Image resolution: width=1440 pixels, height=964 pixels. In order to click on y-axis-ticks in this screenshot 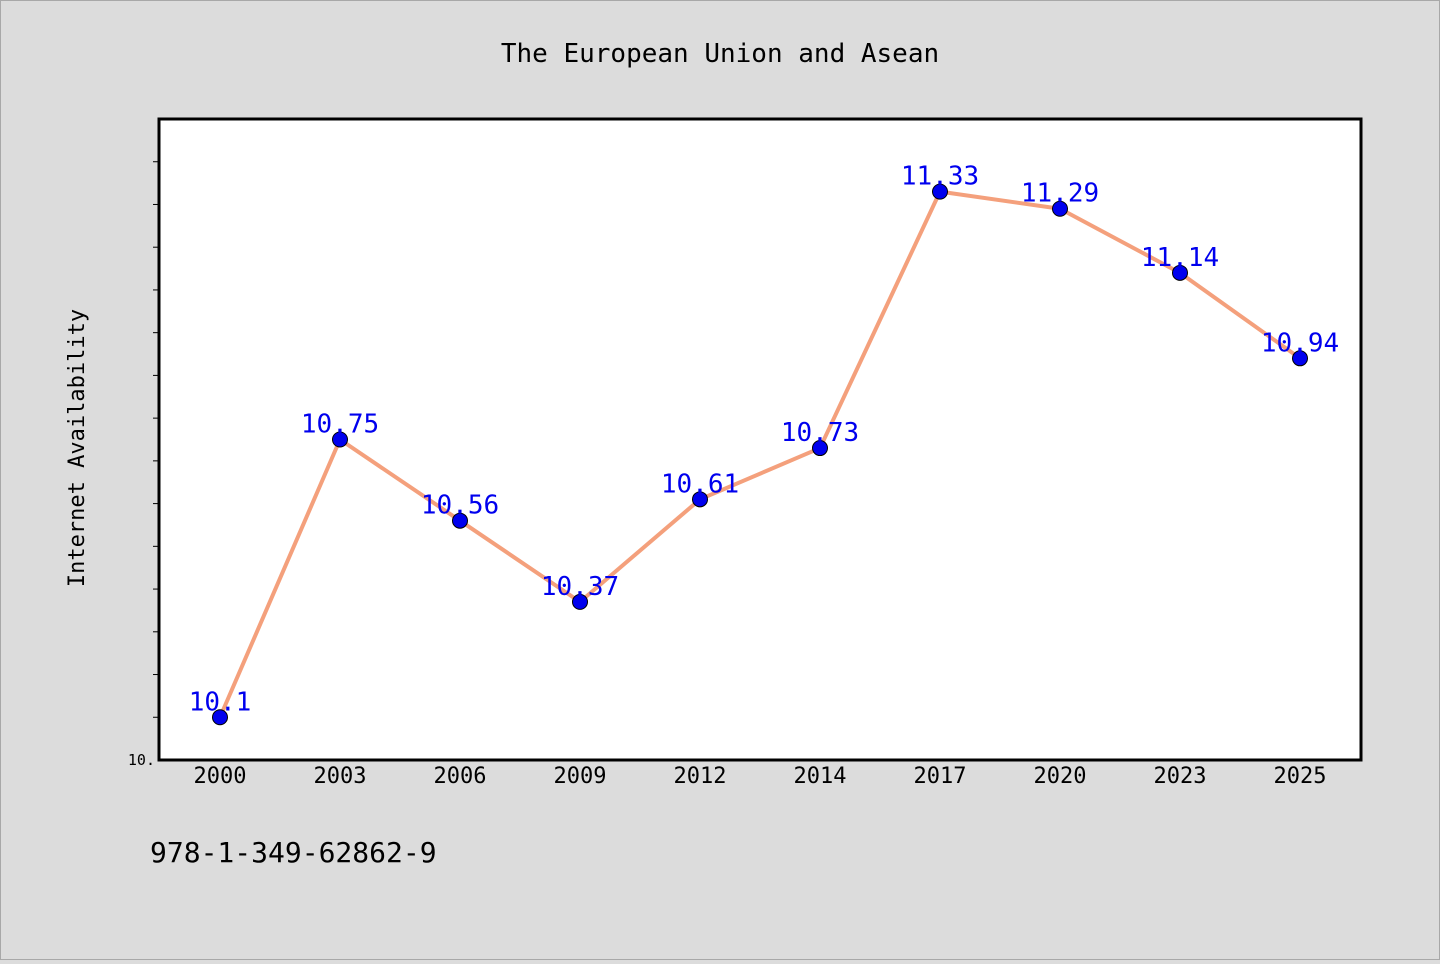, I will do `click(156, 439)`.